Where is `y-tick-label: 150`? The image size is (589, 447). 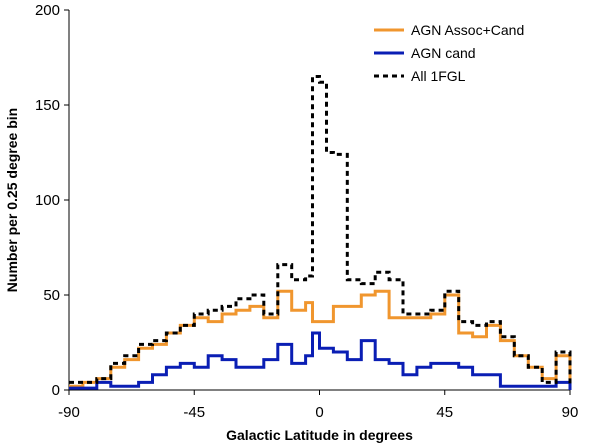
y-tick-label: 150 is located at coordinates (47, 105).